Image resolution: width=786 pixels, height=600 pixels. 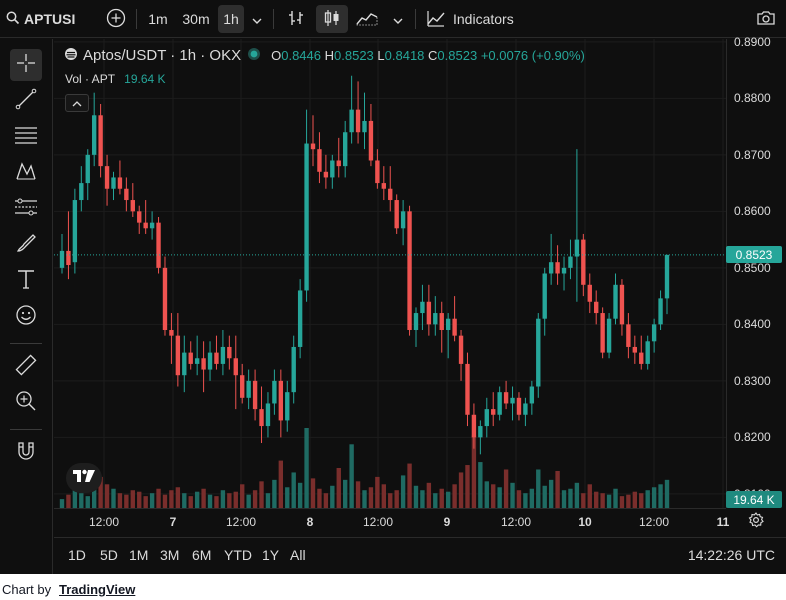 I want to click on tradingview-logo-icon, so click(x=84, y=478).